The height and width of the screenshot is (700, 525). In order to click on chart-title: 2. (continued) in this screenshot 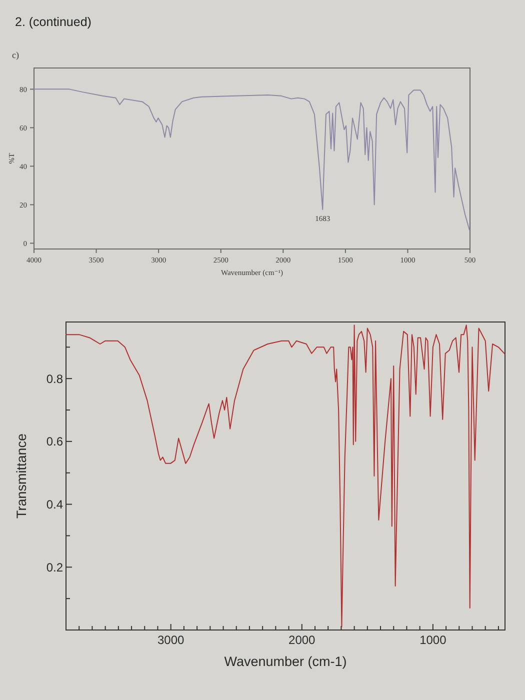, I will do `click(53, 22)`.